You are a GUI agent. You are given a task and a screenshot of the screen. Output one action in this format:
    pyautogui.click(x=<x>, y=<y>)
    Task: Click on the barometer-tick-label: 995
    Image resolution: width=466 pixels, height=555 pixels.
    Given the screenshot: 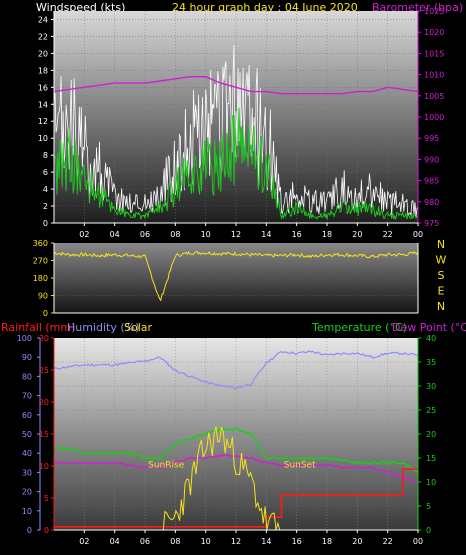 What is the action you would take?
    pyautogui.click(x=431, y=138)
    